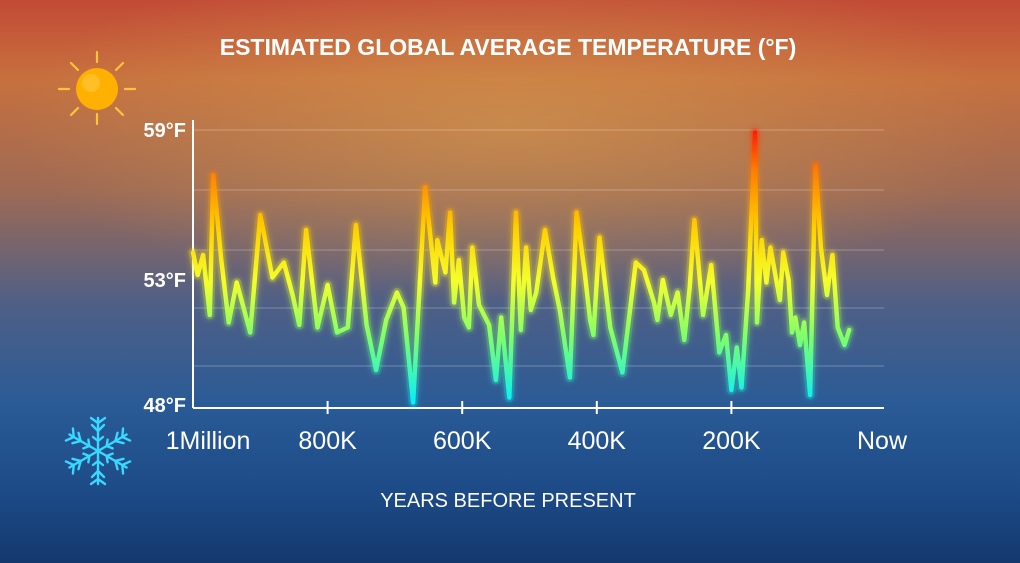  I want to click on y-ticks: 59°F 53°F 48°F, so click(165, 268).